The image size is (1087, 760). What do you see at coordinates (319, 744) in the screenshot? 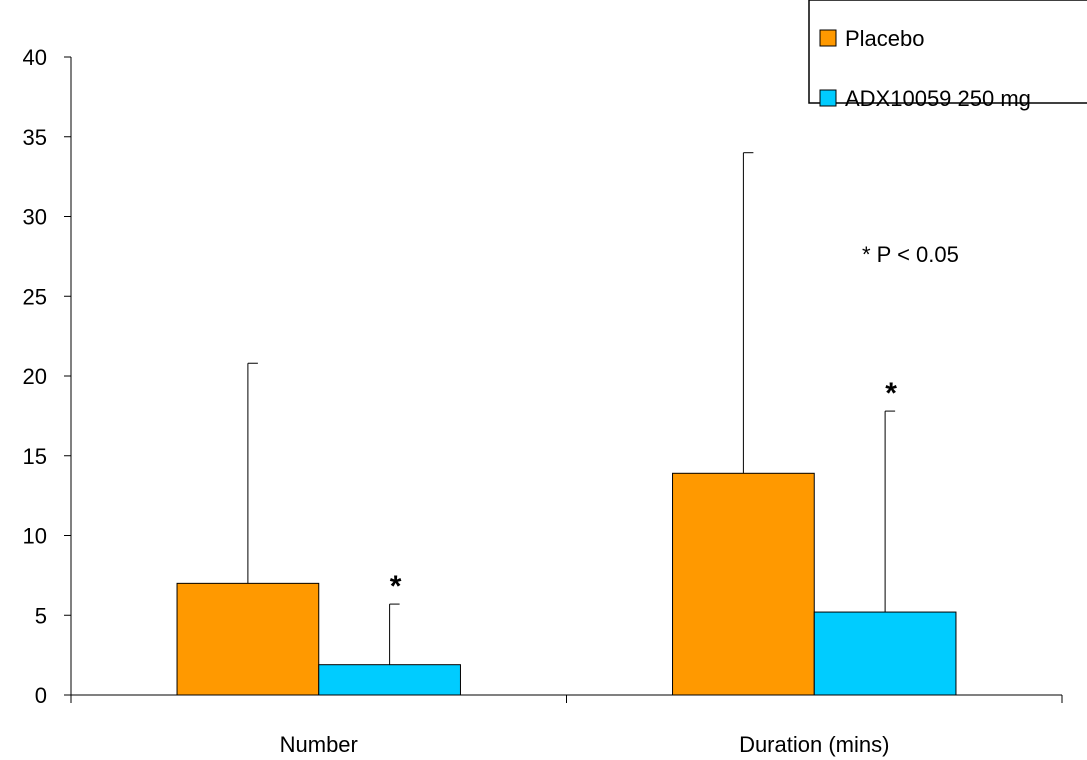
I see `x-category-label: Number` at bounding box center [319, 744].